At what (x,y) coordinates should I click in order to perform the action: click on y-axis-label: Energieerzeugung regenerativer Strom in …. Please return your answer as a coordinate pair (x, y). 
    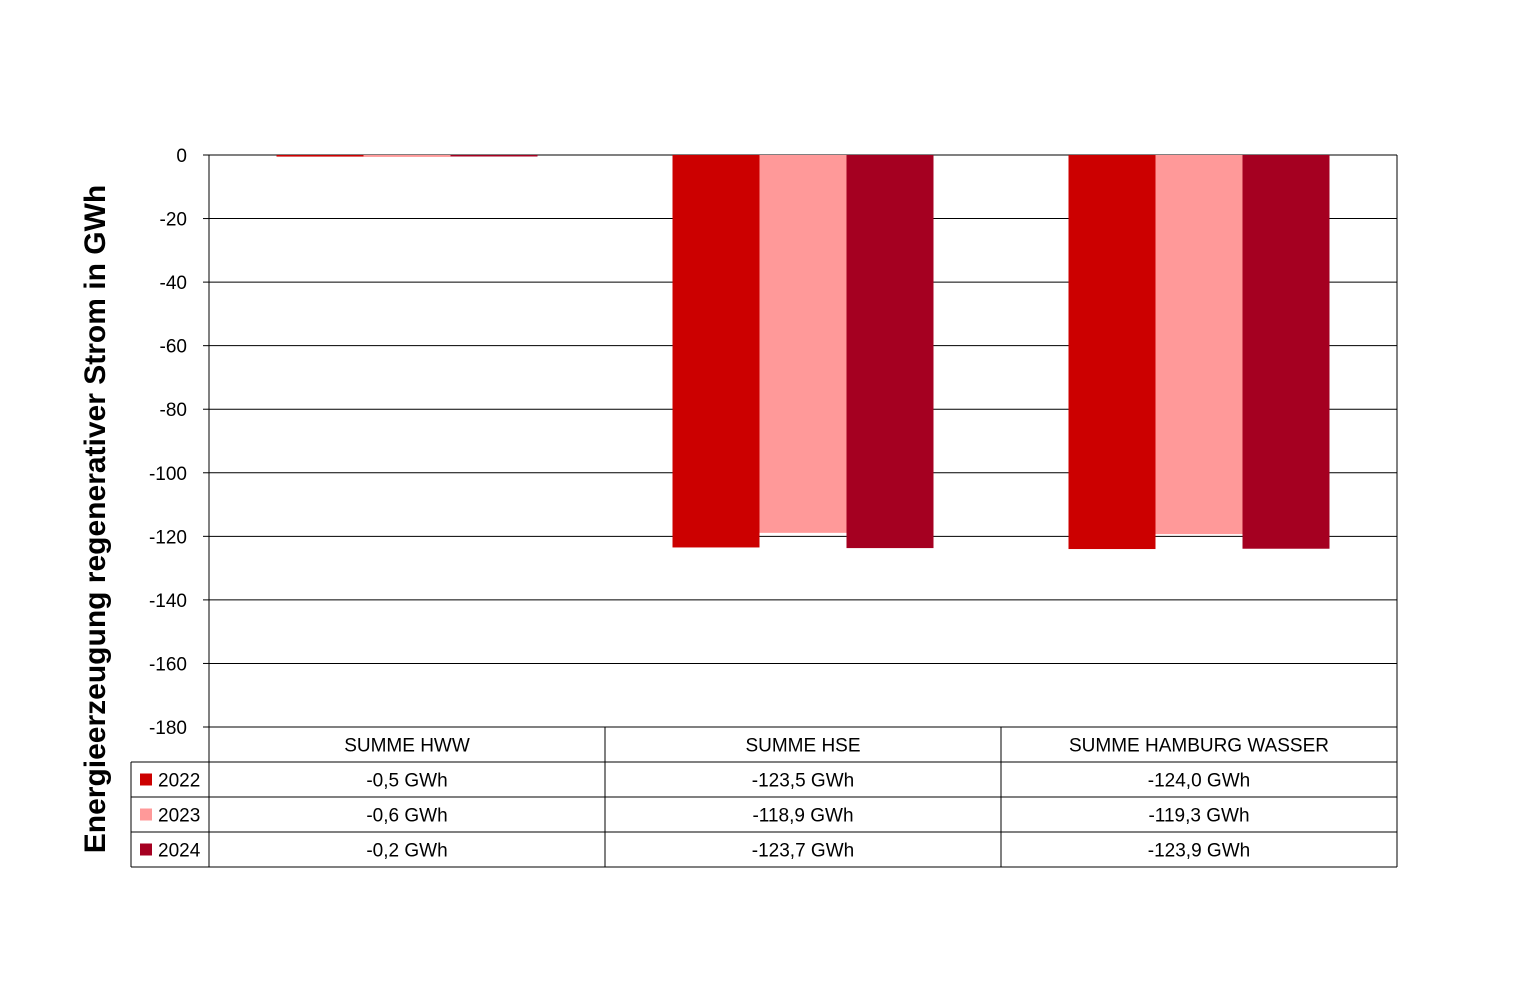
    Looking at the image, I should click on (95, 519).